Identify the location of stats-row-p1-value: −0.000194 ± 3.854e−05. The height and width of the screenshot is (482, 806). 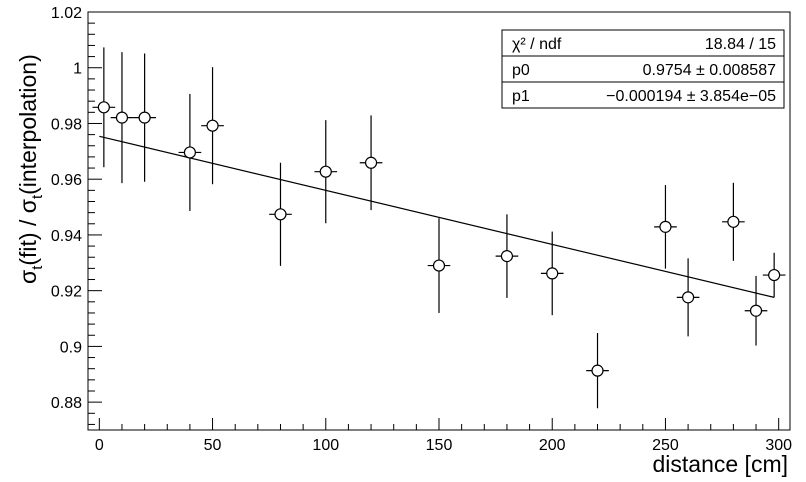
(691, 96).